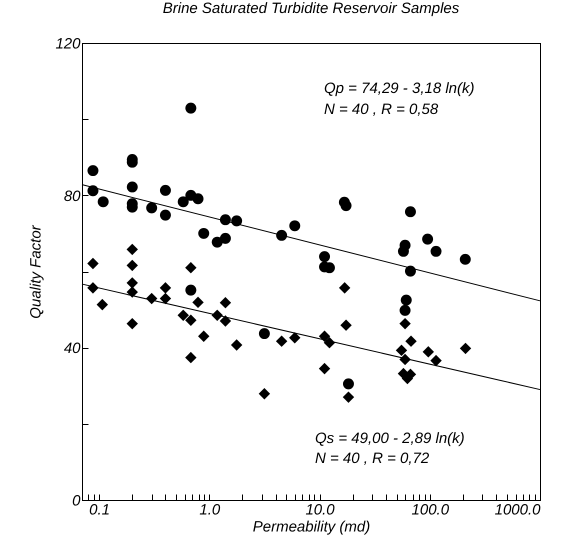 The width and height of the screenshot is (580, 554). I want to click on x-axis-title: Permeability (md), so click(311, 527).